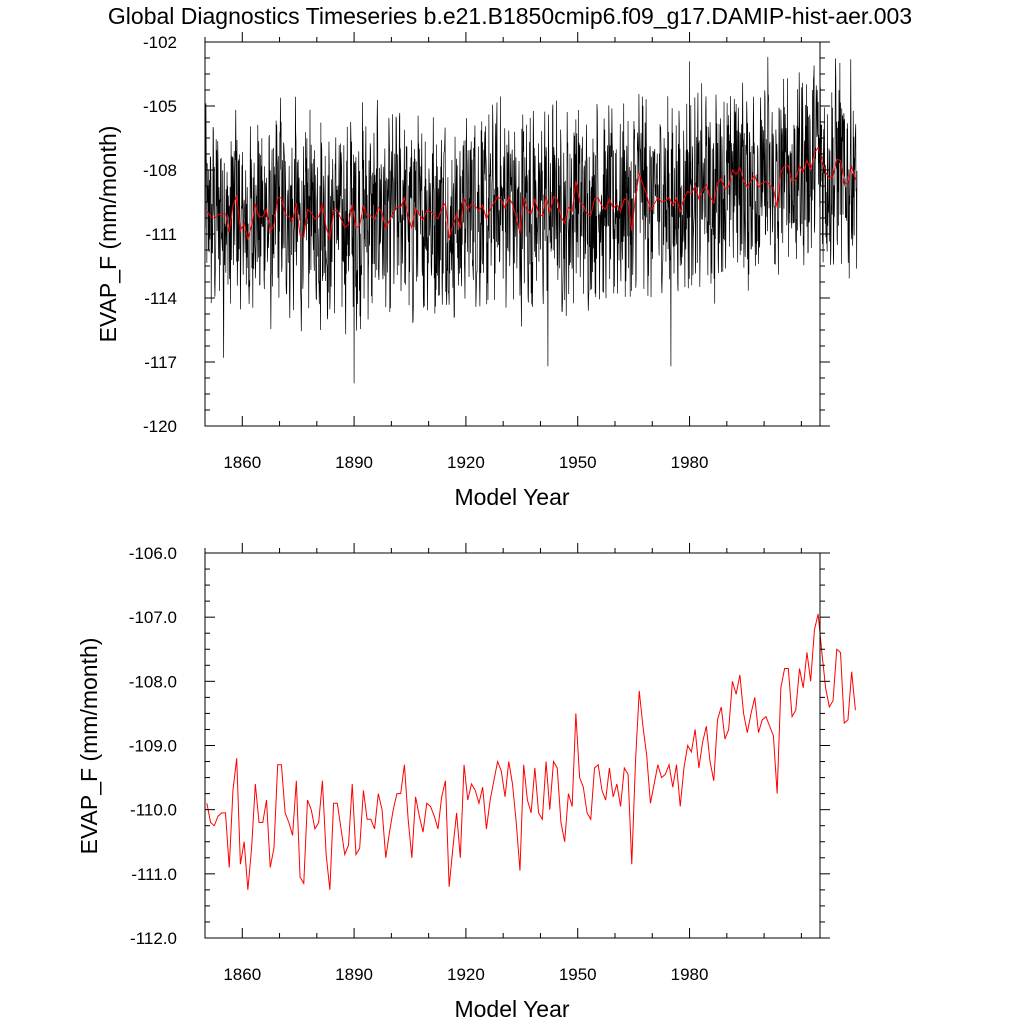 Image resolution: width=1024 pixels, height=1024 pixels. What do you see at coordinates (153, 617) in the screenshot?
I see `y-tick-label: -107.0` at bounding box center [153, 617].